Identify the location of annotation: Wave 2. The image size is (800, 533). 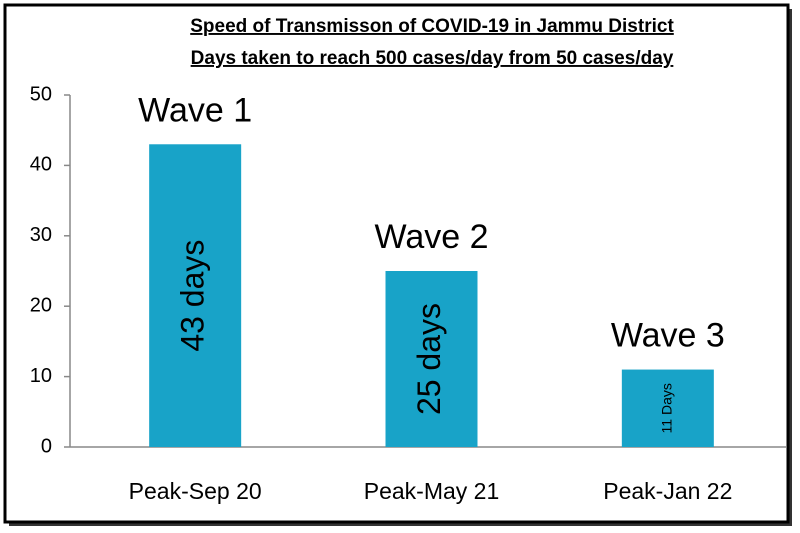
(431, 237).